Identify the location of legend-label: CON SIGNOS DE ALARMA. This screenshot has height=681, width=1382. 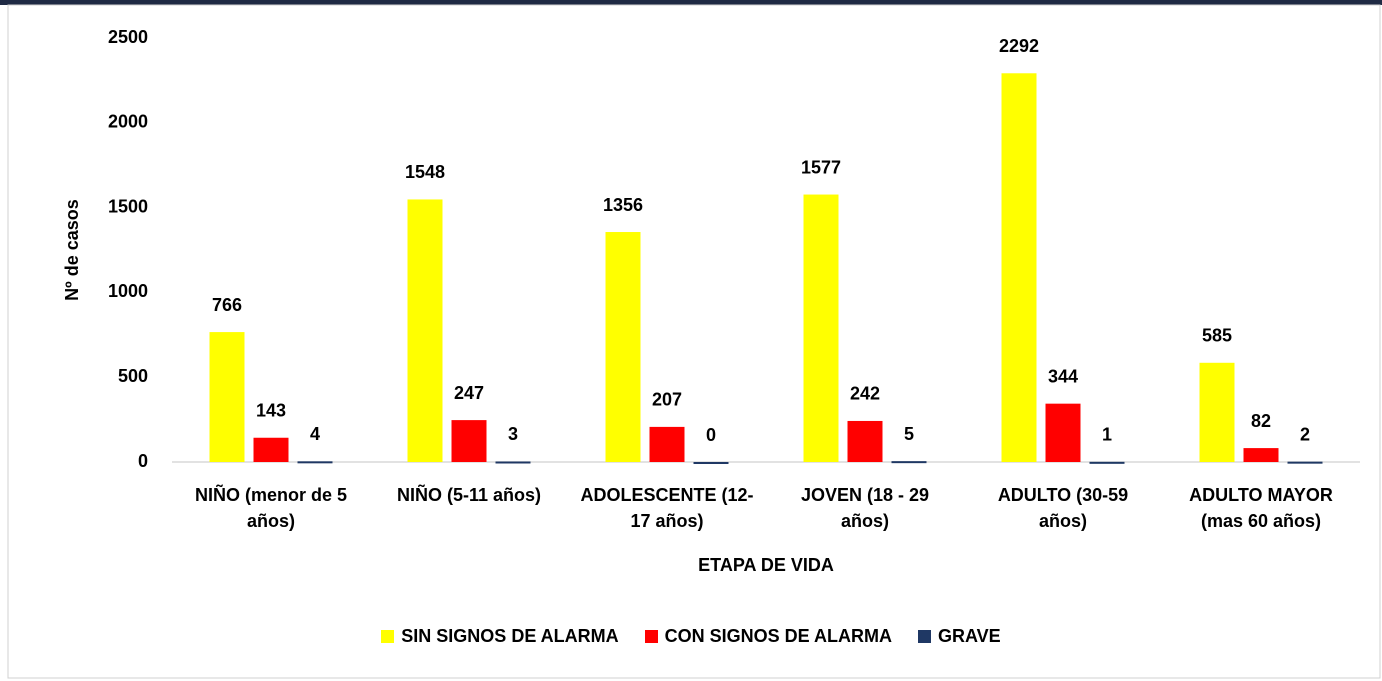
(778, 636).